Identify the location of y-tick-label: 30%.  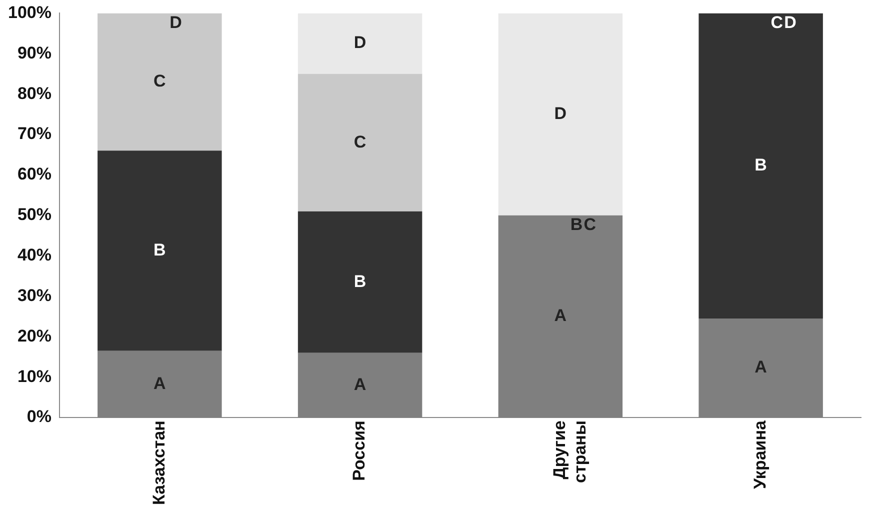
(34, 295).